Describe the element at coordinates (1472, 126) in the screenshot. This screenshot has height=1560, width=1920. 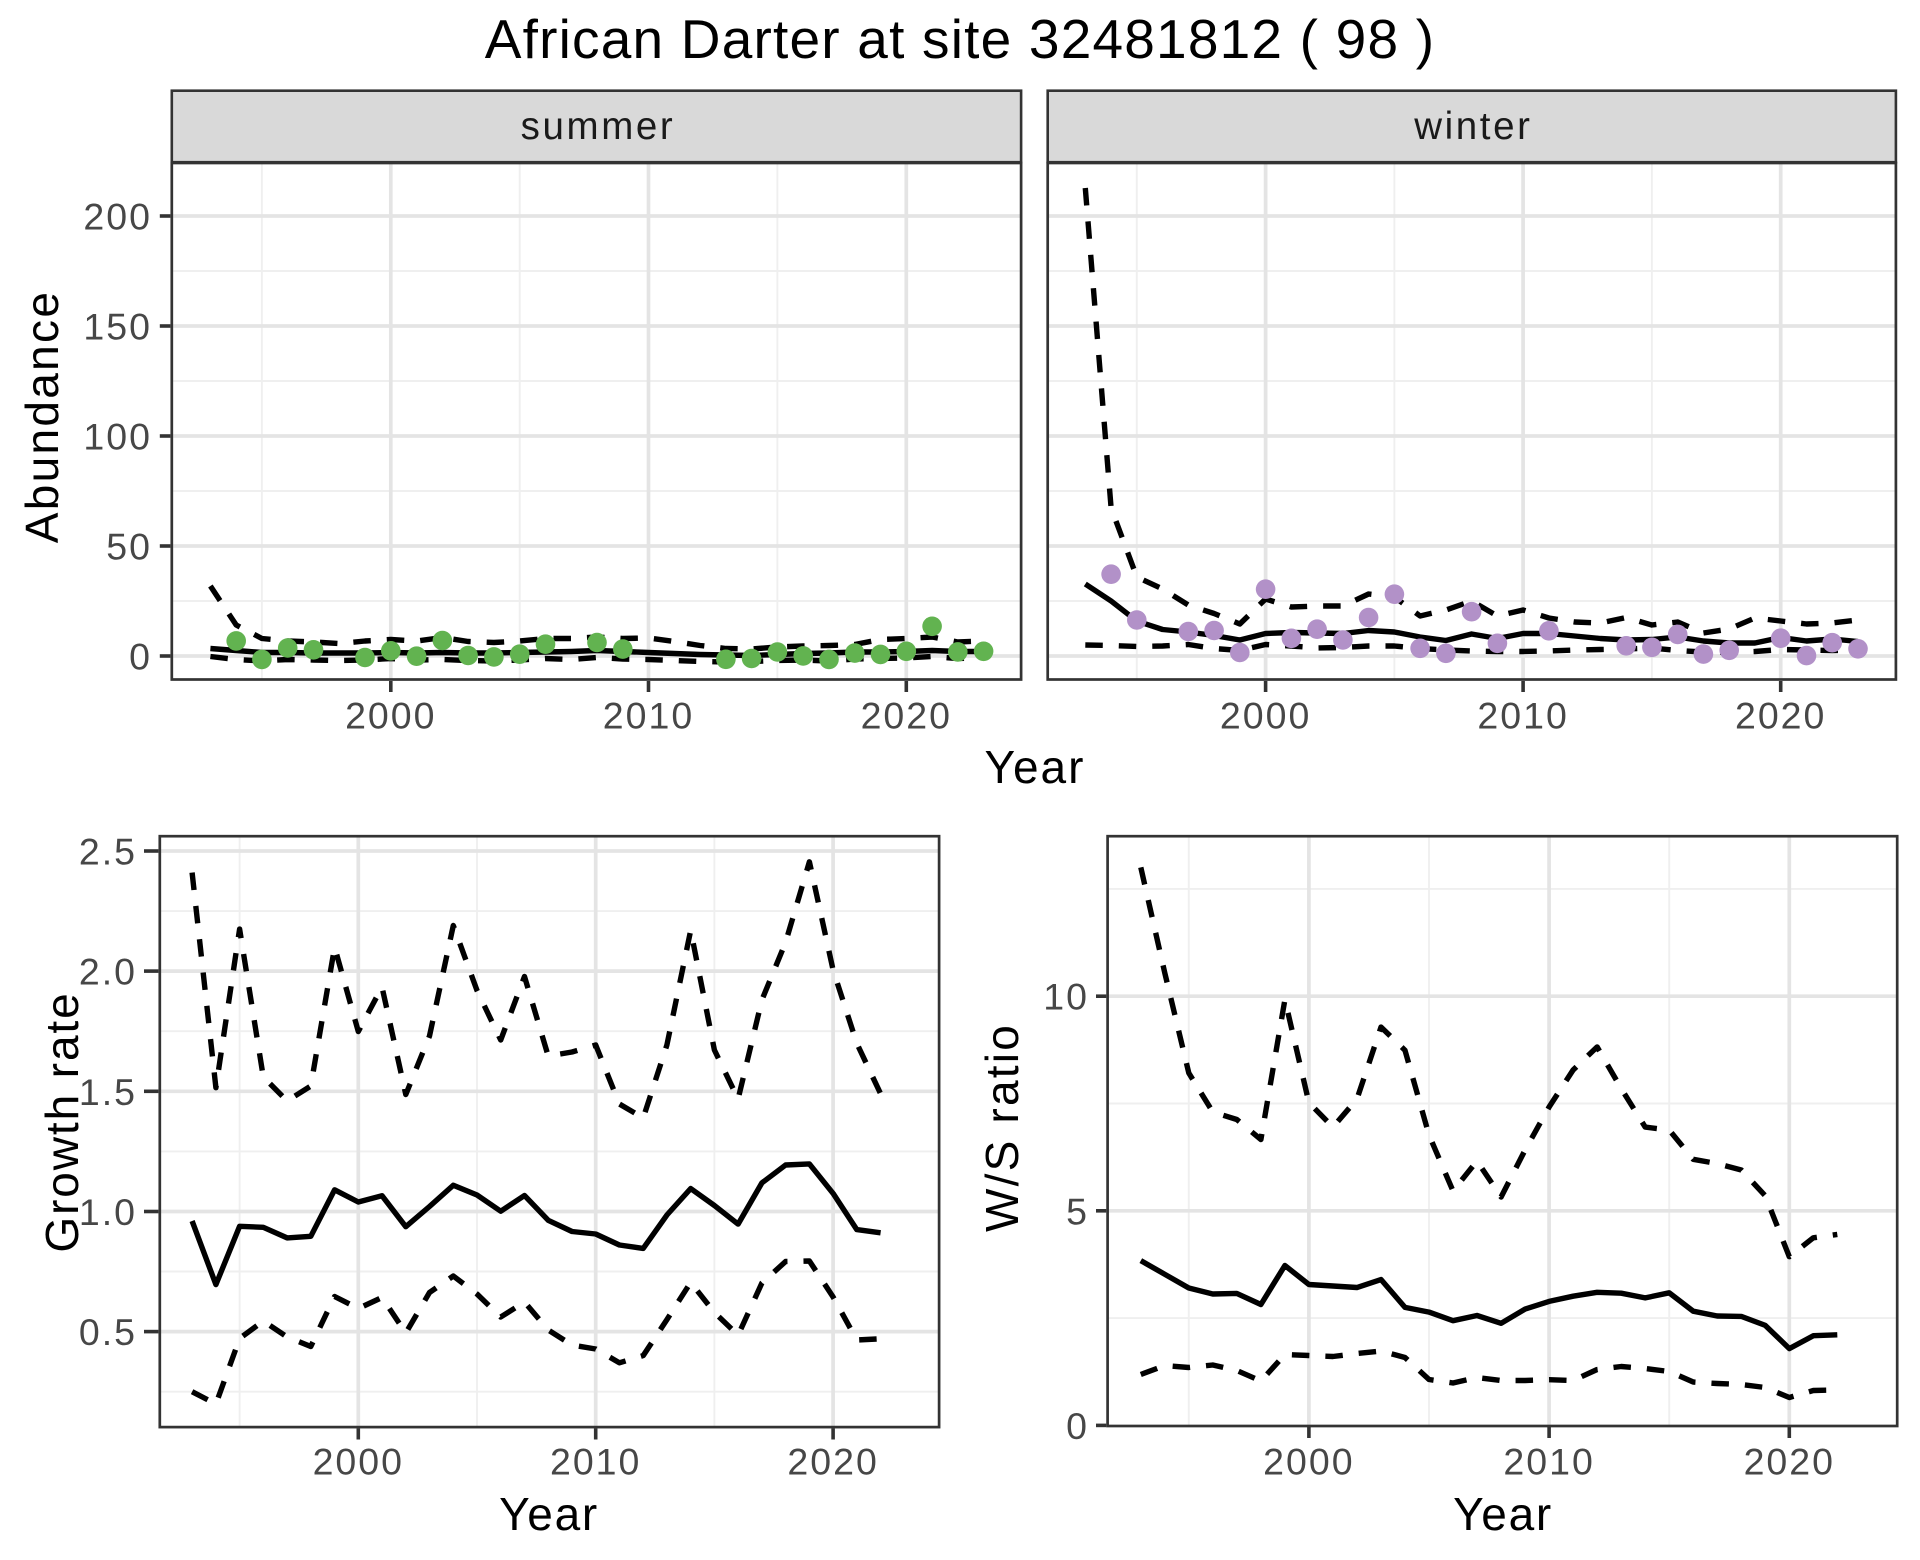
I see `svg-text: winter` at that location.